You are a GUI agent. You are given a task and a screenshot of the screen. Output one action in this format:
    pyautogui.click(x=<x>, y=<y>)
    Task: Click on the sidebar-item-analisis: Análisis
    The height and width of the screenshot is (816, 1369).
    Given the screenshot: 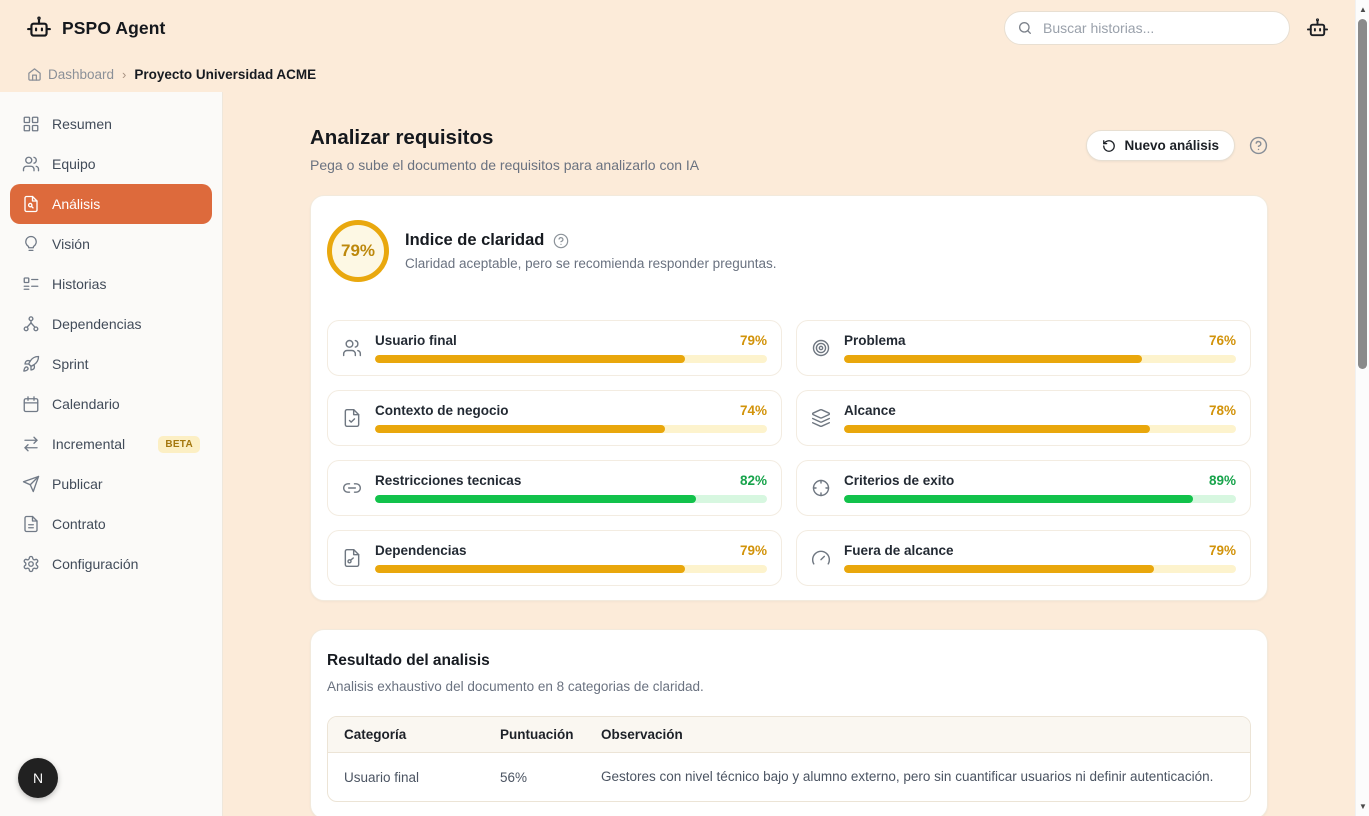 What is the action you would take?
    pyautogui.click(x=111, y=204)
    